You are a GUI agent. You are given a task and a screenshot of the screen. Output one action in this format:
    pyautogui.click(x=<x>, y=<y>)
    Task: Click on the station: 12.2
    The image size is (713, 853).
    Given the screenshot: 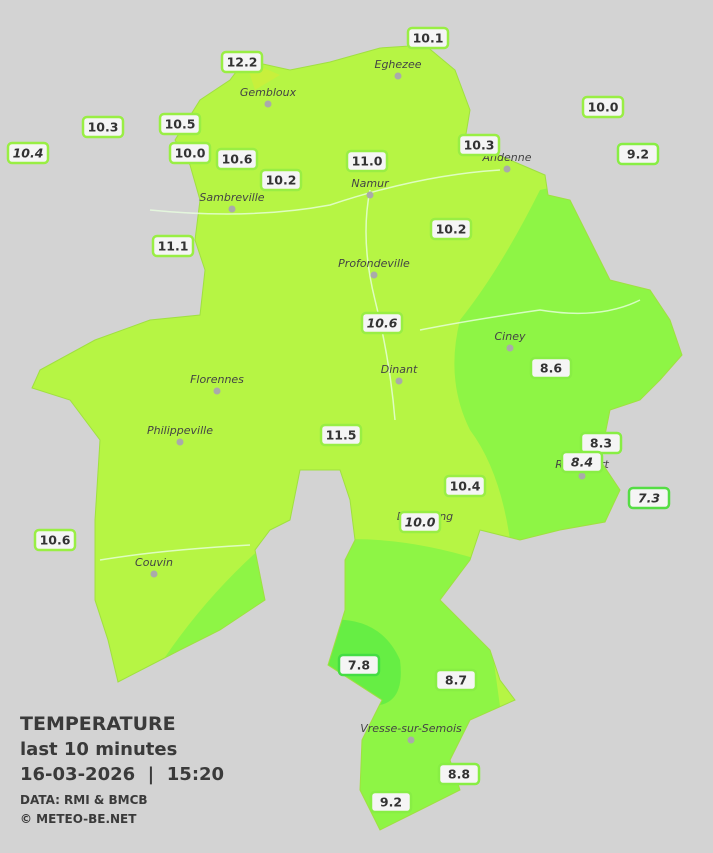 What is the action you would take?
    pyautogui.click(x=242, y=62)
    